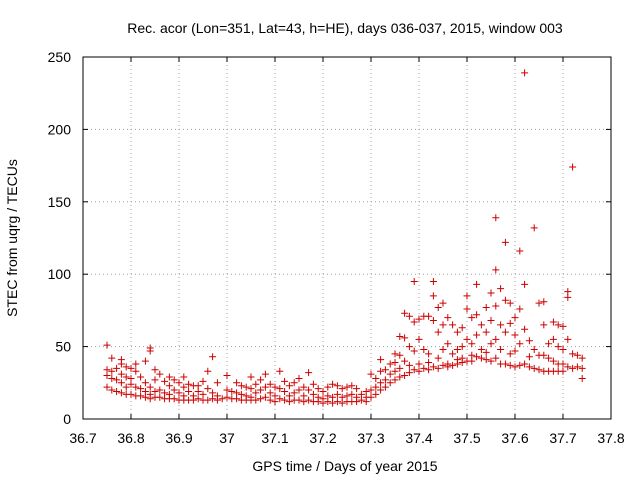 Image resolution: width=640 pixels, height=480 pixels. Describe the element at coordinates (418, 438) in the screenshot. I see `x-tick-label: 37.4` at that location.